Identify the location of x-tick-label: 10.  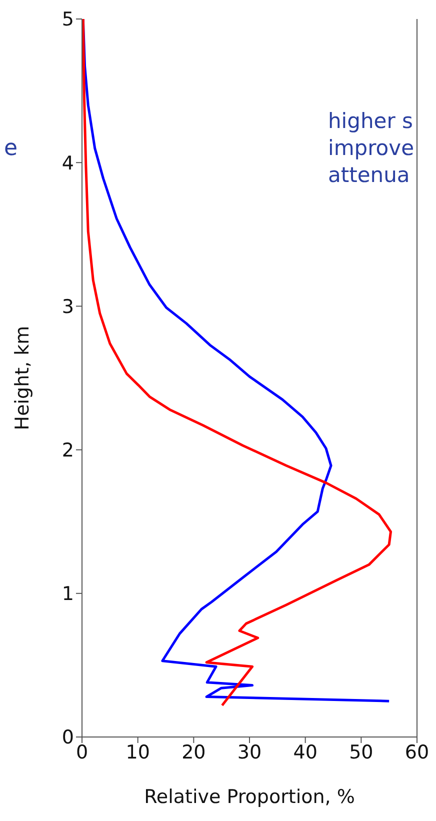
(138, 752).